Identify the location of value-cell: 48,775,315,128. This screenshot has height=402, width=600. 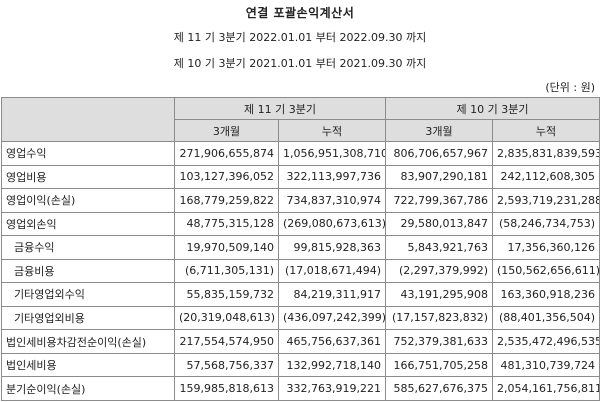
(226, 224).